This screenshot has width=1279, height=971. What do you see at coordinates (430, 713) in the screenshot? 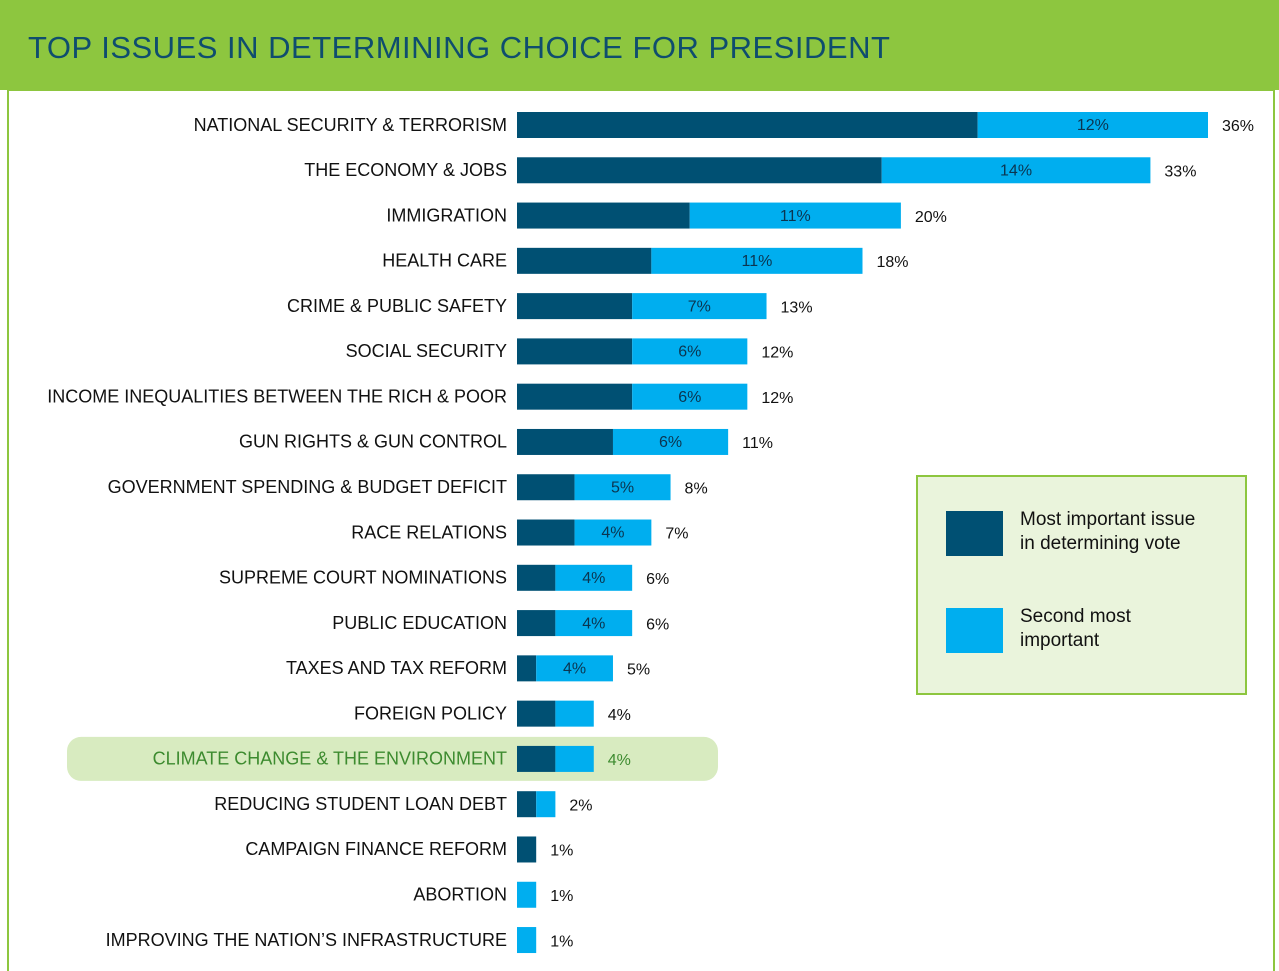
I see `category-label: FOREIGN POLICY` at bounding box center [430, 713].